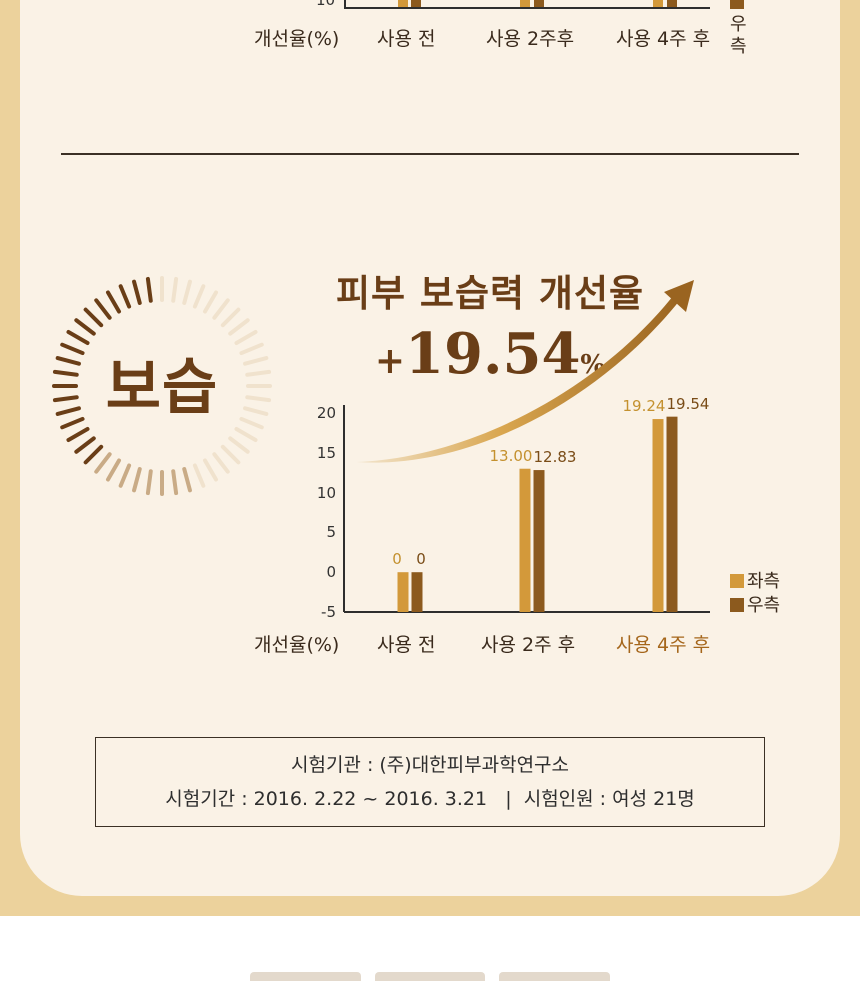  What do you see at coordinates (345, 4) in the screenshot?
I see `top-chart-y-axis` at bounding box center [345, 4].